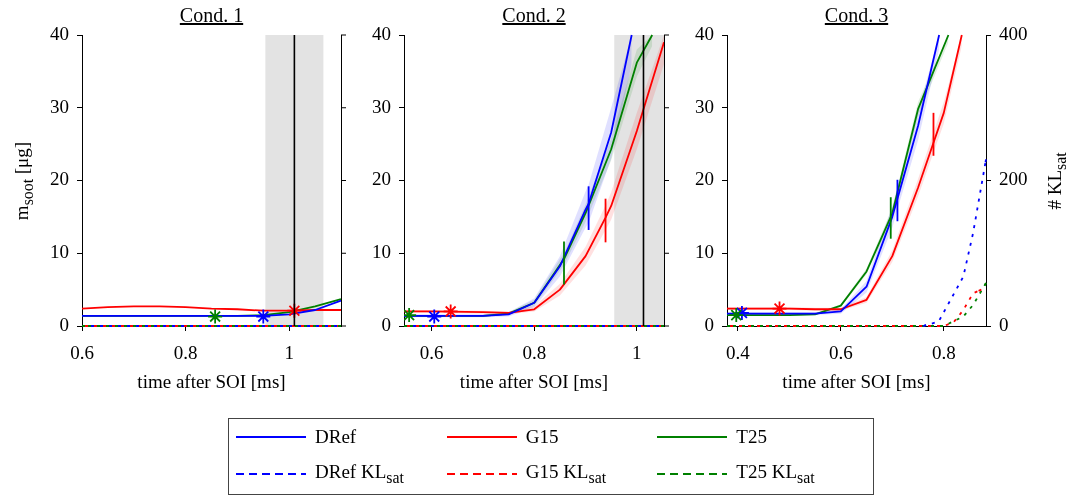  Describe the element at coordinates (775, 474) in the screenshot. I see `legend-label: T25 KL$_{sat}$` at that location.